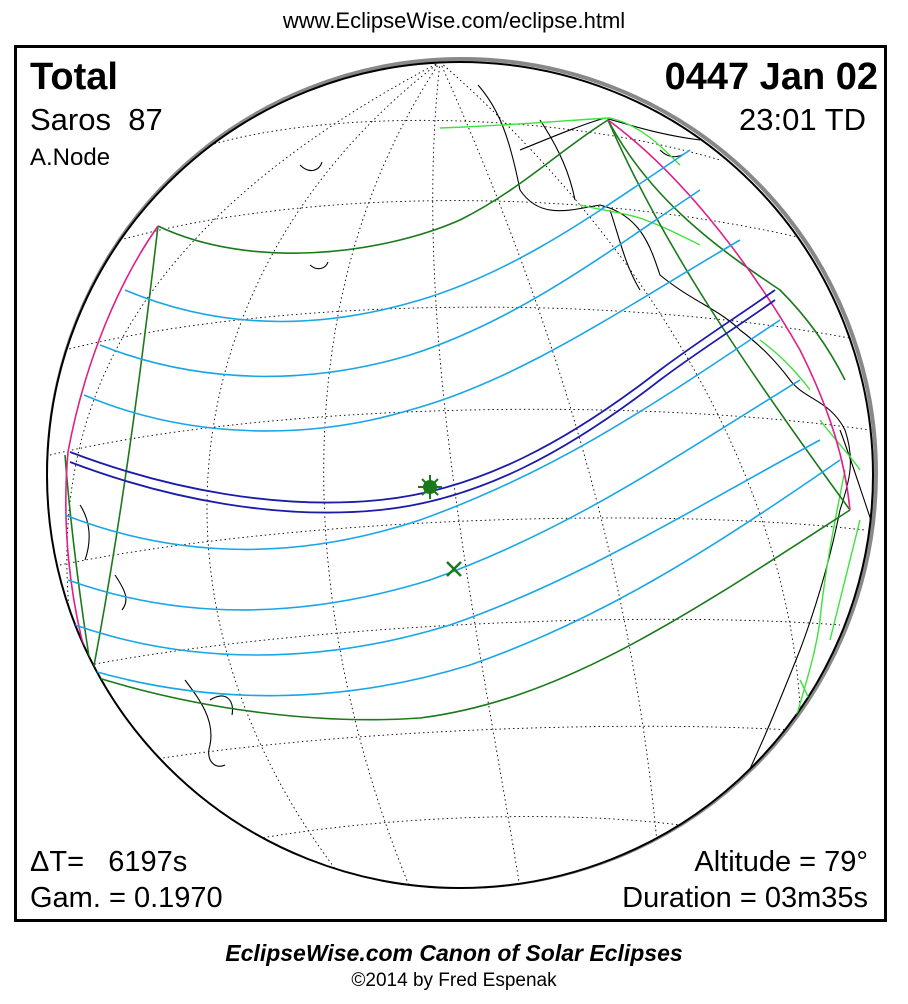 The image size is (908, 1004). Describe the element at coordinates (802, 119) in the screenshot. I see `eclipse-time: 23:01 TD` at that location.